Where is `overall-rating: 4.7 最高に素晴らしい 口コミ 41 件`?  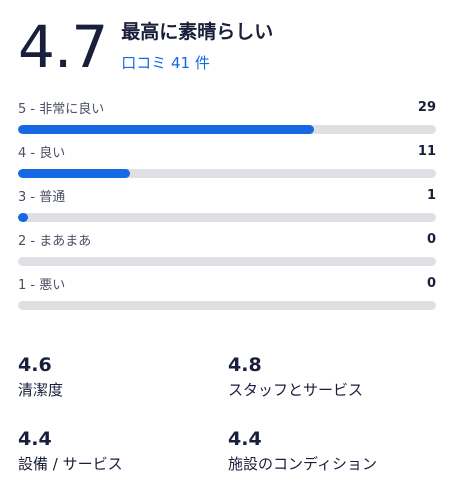 overall-rating: 4.7 最高に素晴らしい 口コミ 41 件 is located at coordinates (145, 47).